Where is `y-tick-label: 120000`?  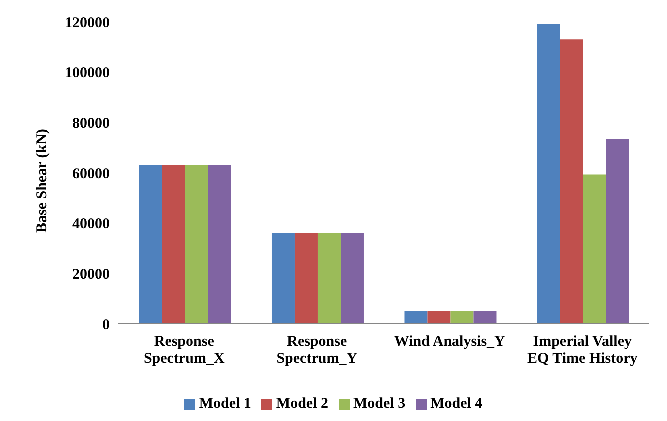
y-tick-label: 120000 is located at coordinates (87, 23).